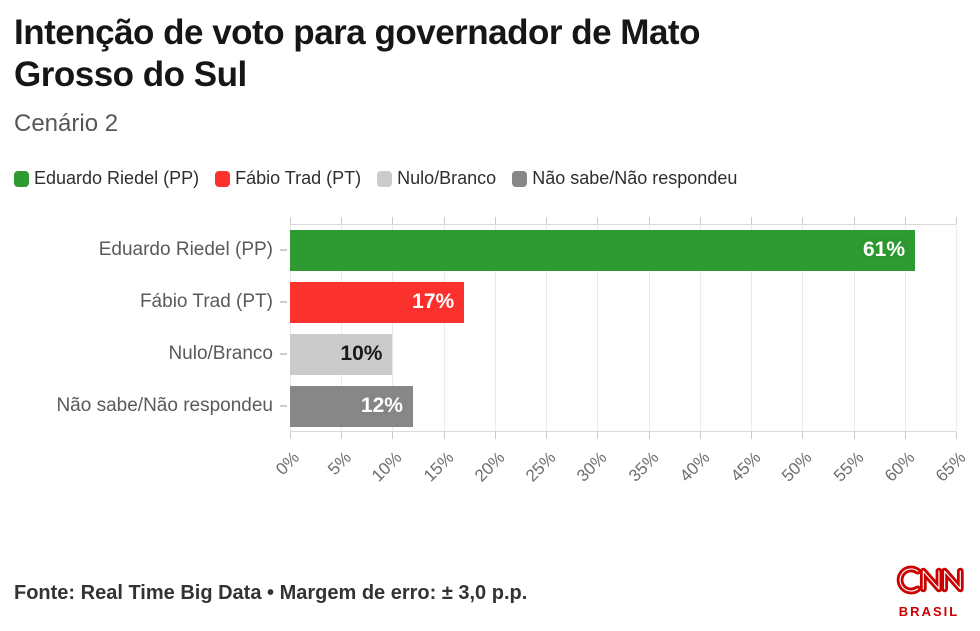 This screenshot has height=631, width=980. What do you see at coordinates (339, 463) in the screenshot?
I see `x-axis-tick-label: 5%` at bounding box center [339, 463].